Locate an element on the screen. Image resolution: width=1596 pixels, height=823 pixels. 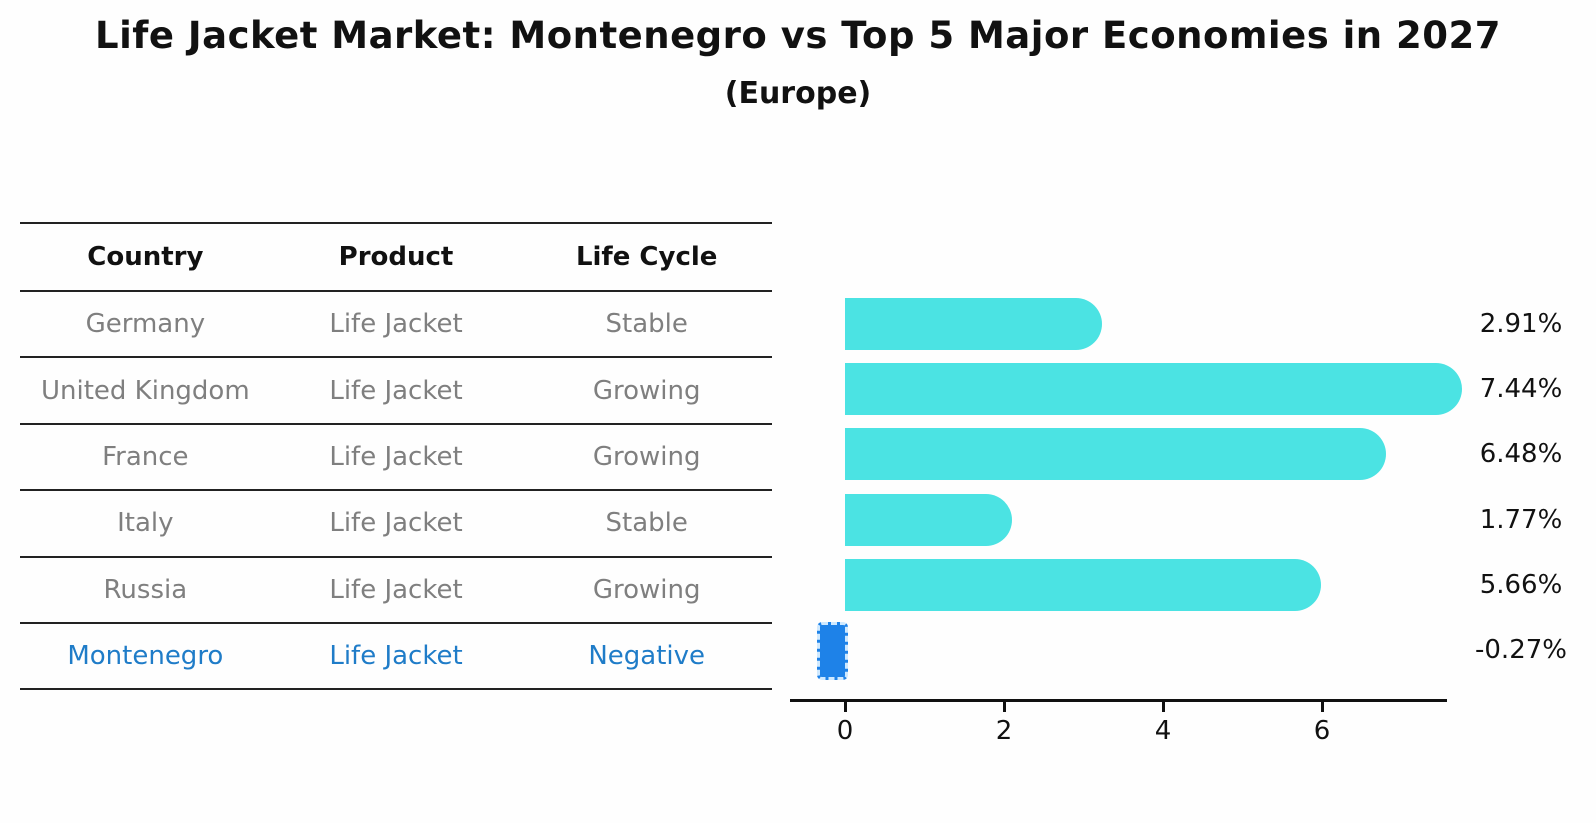
table-row: Montenegro Life Jacket Negative is located at coordinates (396, 656).